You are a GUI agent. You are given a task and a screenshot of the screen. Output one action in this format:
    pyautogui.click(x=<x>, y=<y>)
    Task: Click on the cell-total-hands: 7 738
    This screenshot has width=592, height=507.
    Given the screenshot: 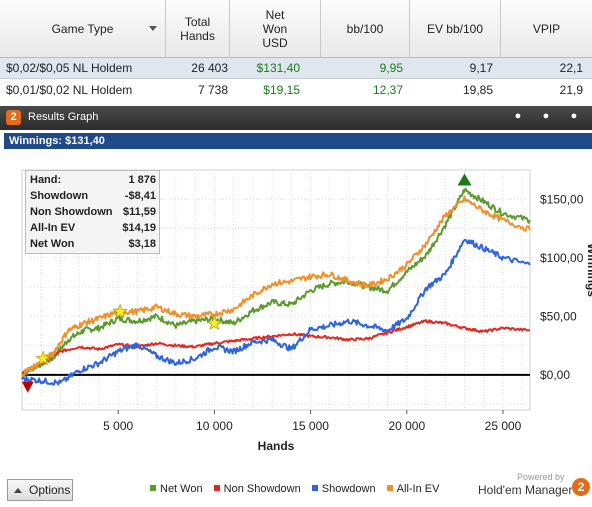 What is the action you would take?
    pyautogui.click(x=212, y=90)
    